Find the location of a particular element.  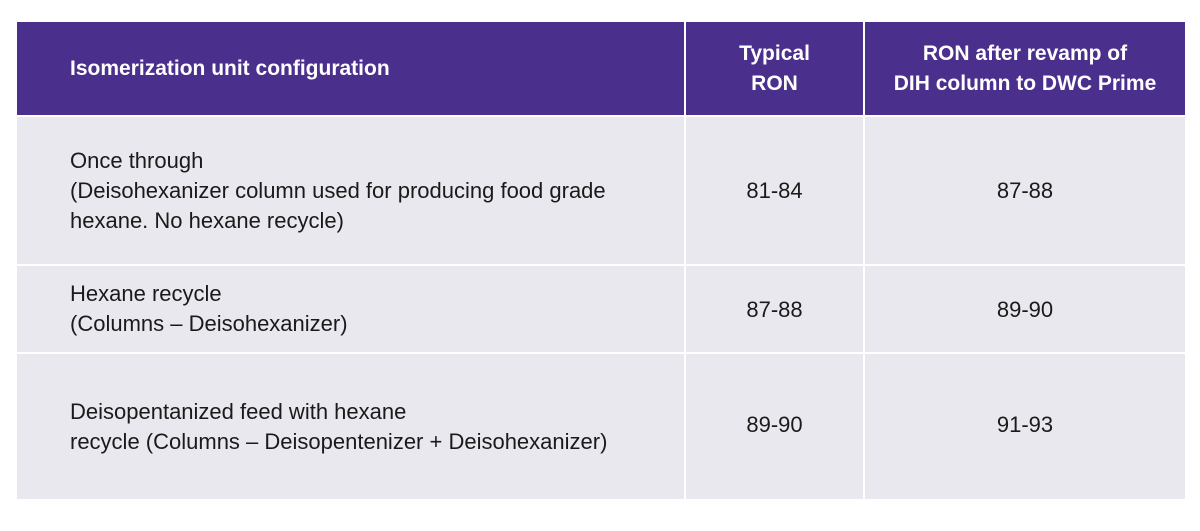

cell-typical-ron: 87-88 is located at coordinates (774, 308).